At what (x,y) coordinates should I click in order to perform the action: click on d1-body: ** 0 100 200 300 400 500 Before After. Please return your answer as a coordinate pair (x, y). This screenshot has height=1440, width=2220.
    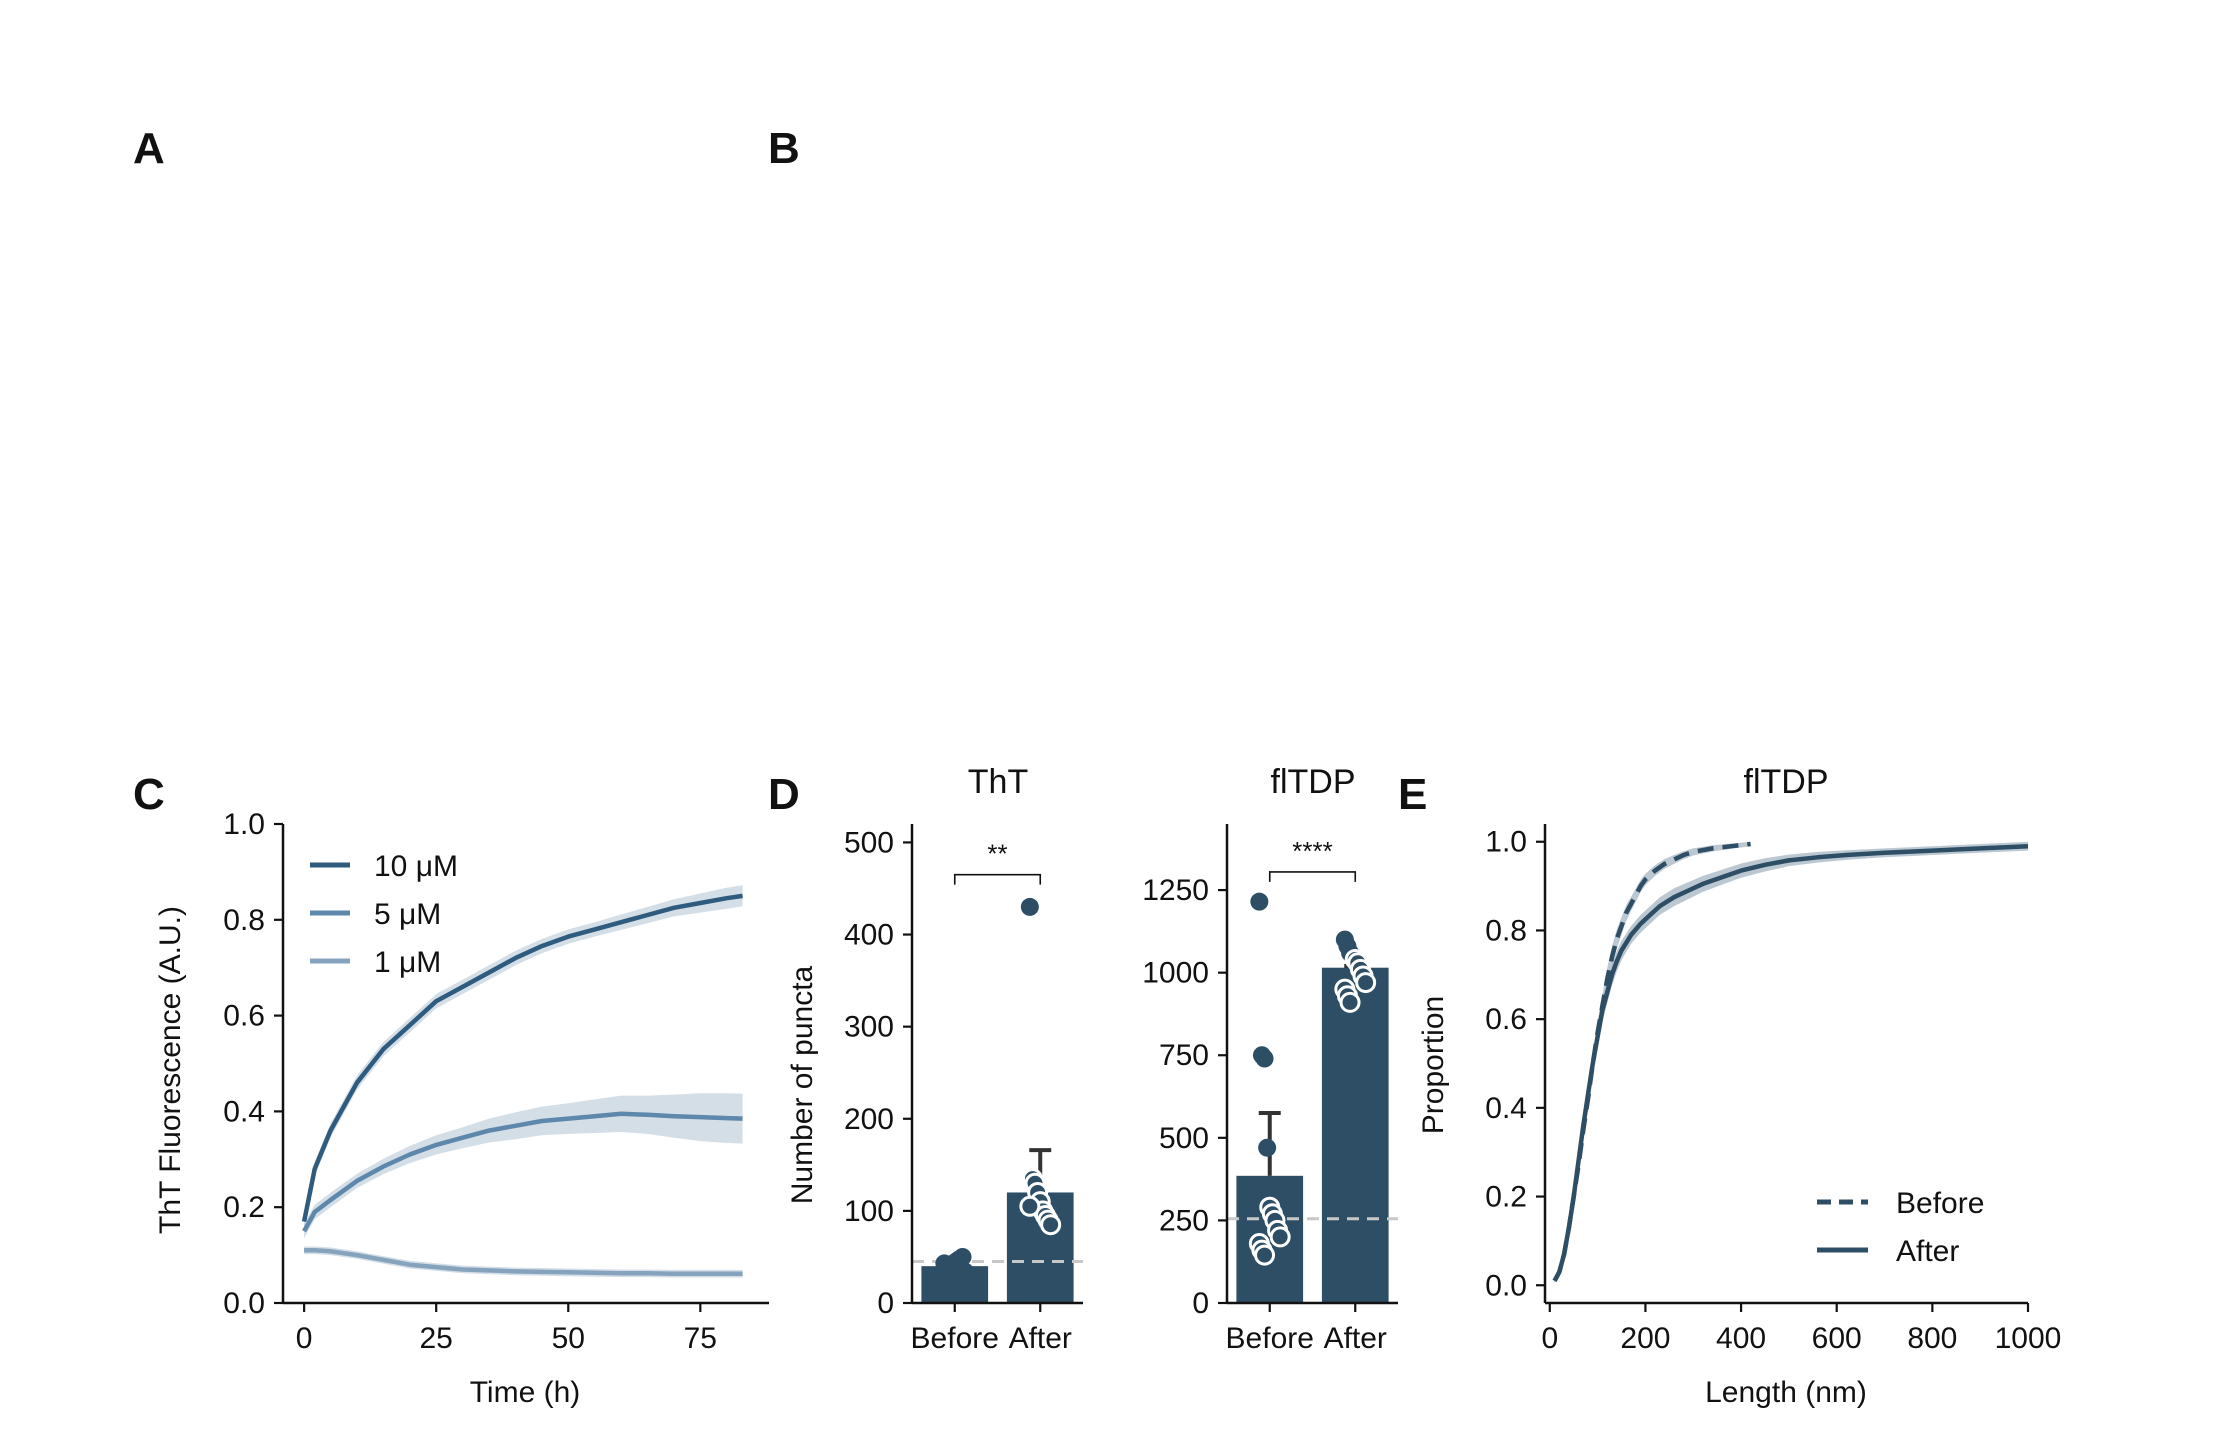
    Looking at the image, I should click on (963, 1089).